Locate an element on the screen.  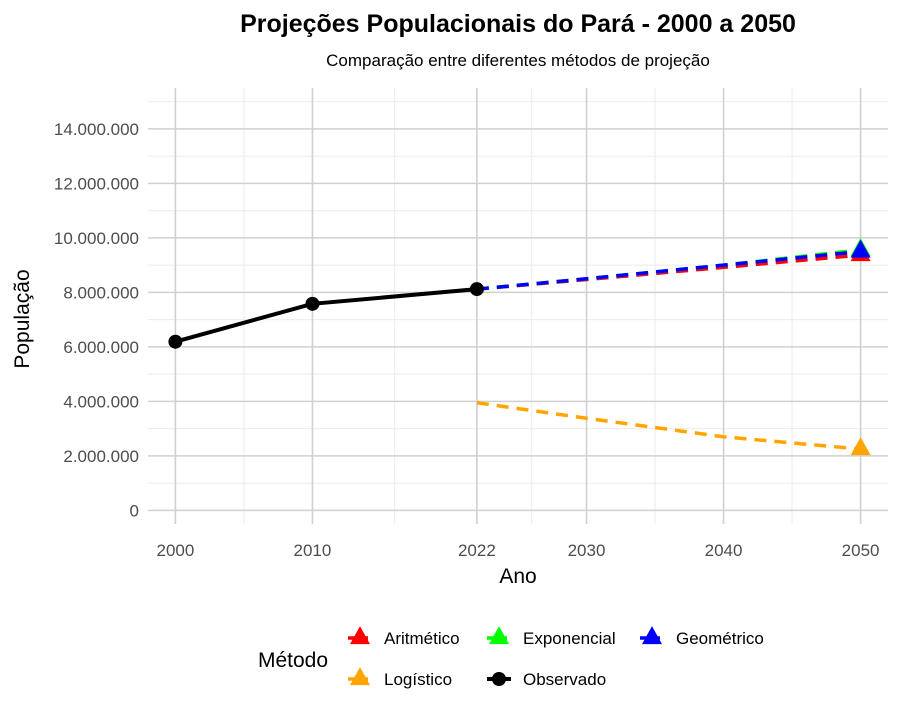
x-tick-label: 2050 is located at coordinates (861, 550).